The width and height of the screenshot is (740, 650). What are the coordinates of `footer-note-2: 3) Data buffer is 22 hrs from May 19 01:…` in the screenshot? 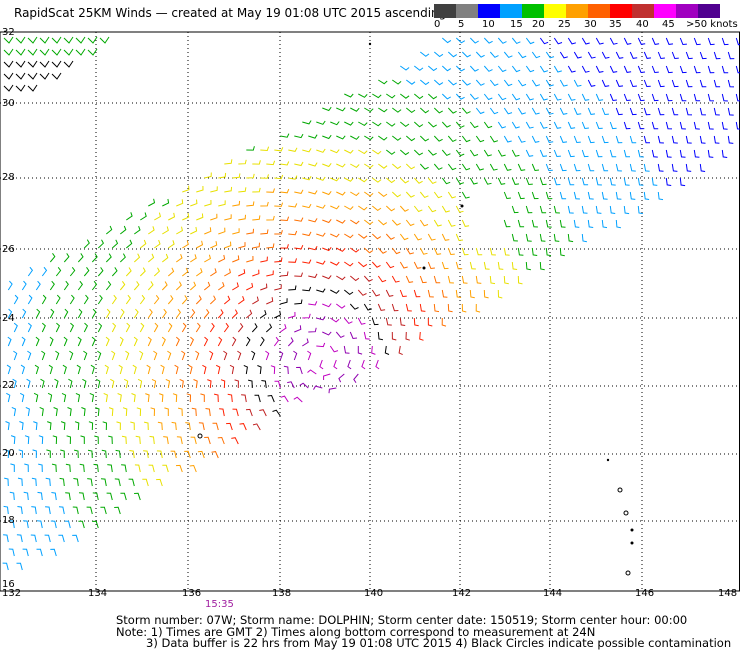 It's located at (439, 643).